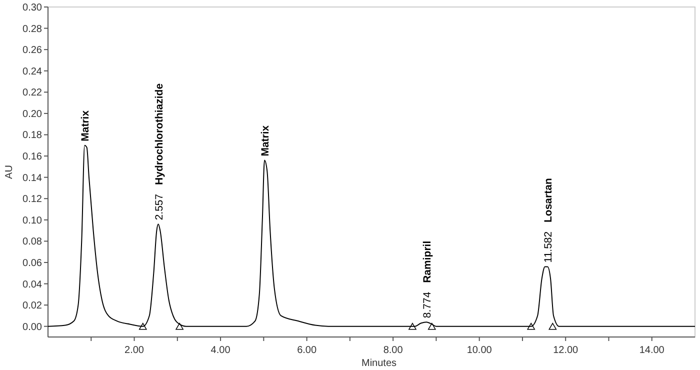  I want to click on x-tick-label: 4.00, so click(220, 350).